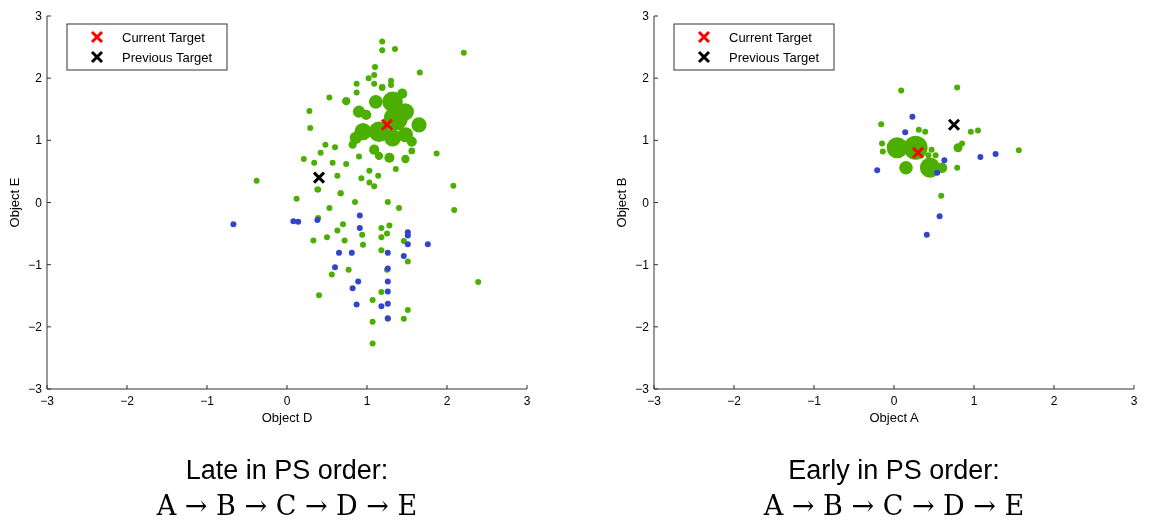 This screenshot has height=523, width=1151. Describe the element at coordinates (287, 417) in the screenshot. I see `x-axis-title: Object D` at that location.